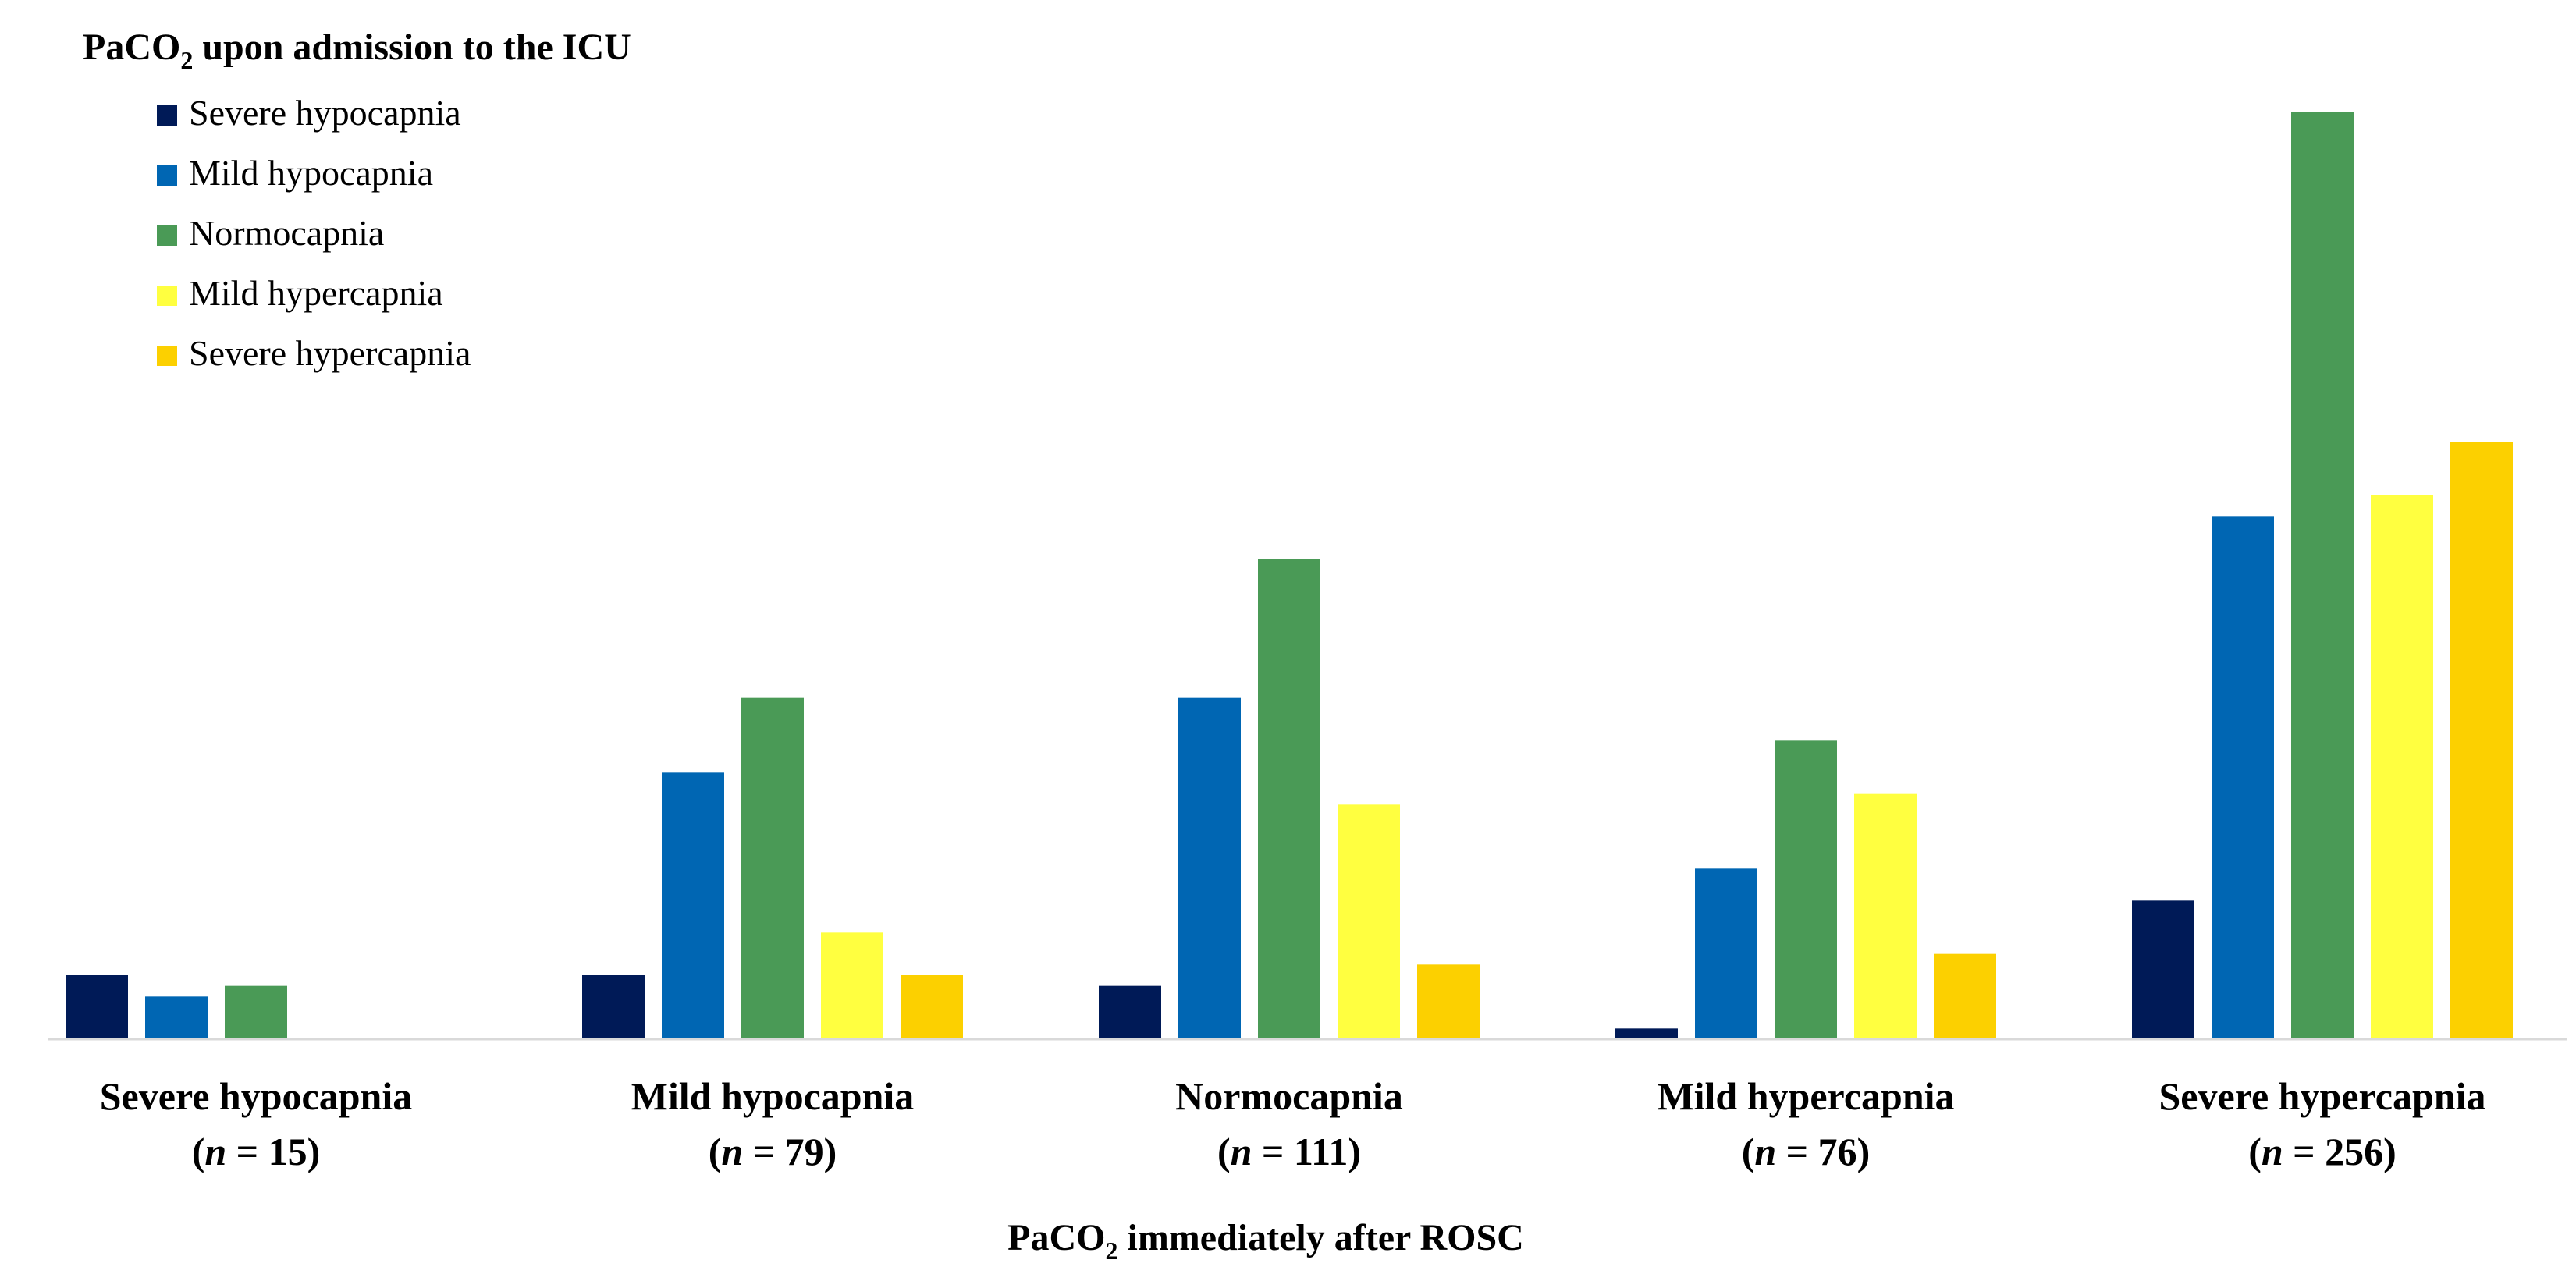 This screenshot has height=1274, width=2576. What do you see at coordinates (286, 233) in the screenshot?
I see `legend-label: Normocapnia` at bounding box center [286, 233].